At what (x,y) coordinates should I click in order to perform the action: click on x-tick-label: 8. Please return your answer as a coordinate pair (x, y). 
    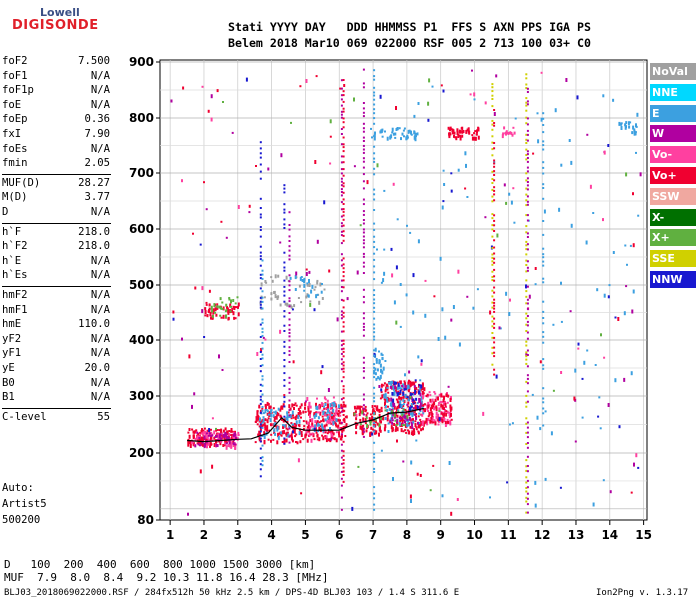
    Looking at the image, I should click on (407, 535).